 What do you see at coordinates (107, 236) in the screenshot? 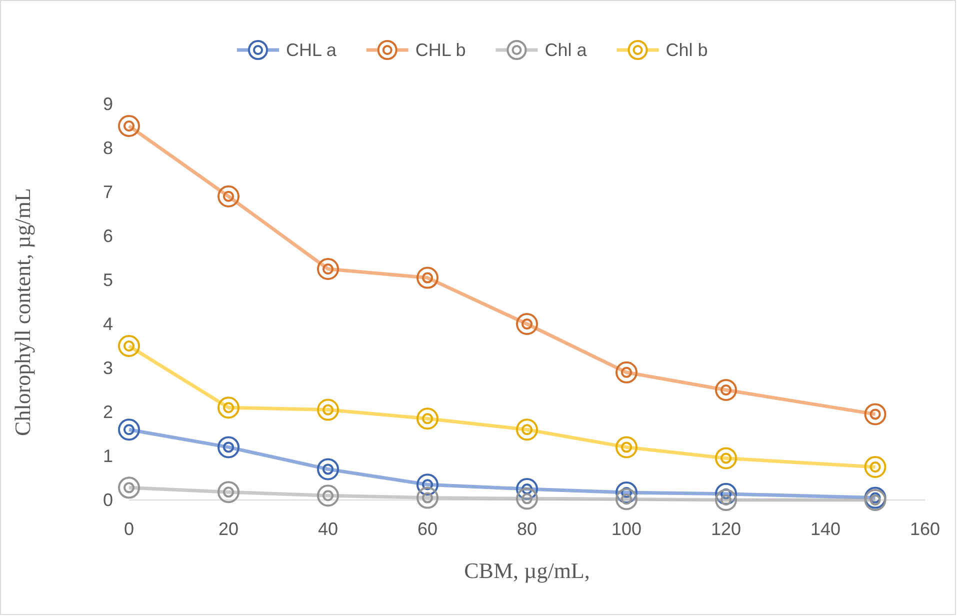
I see `y-tick-label: 6` at bounding box center [107, 236].